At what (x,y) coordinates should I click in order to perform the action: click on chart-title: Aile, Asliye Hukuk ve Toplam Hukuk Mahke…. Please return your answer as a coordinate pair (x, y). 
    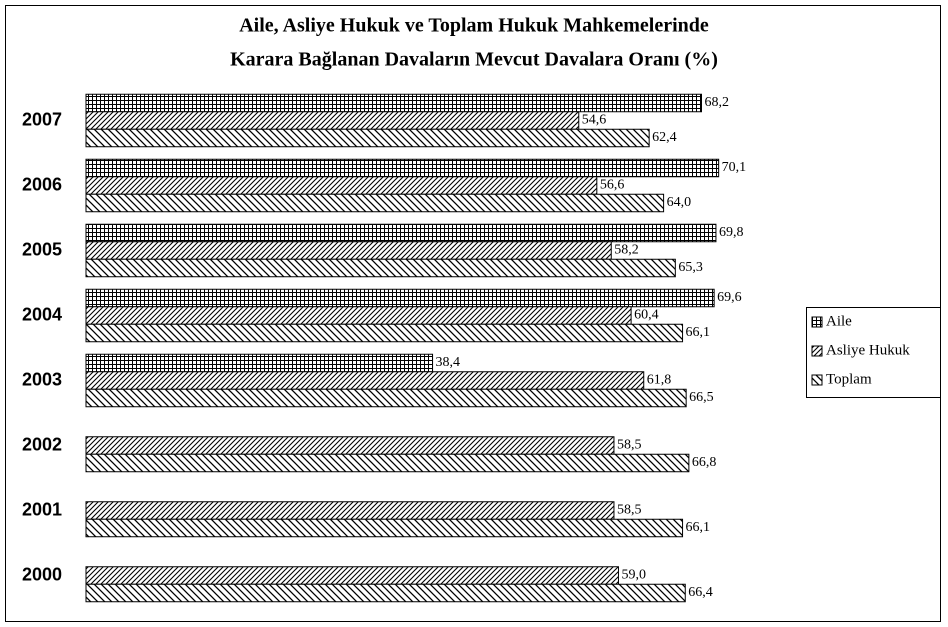
    Looking at the image, I should click on (474, 26).